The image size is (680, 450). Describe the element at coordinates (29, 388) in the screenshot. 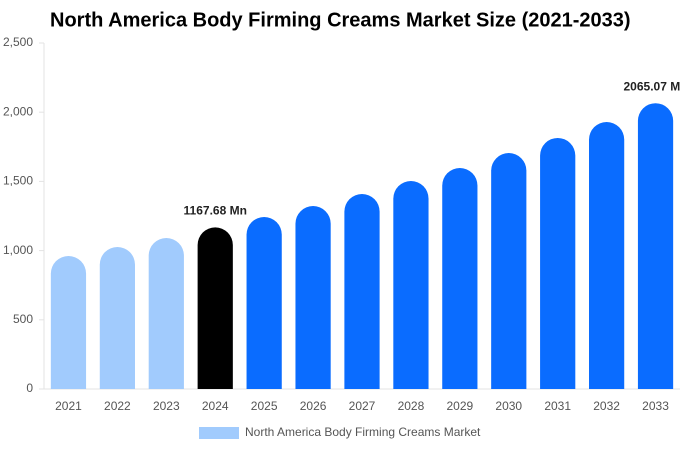

I see `y-tick-label: 0` at that location.